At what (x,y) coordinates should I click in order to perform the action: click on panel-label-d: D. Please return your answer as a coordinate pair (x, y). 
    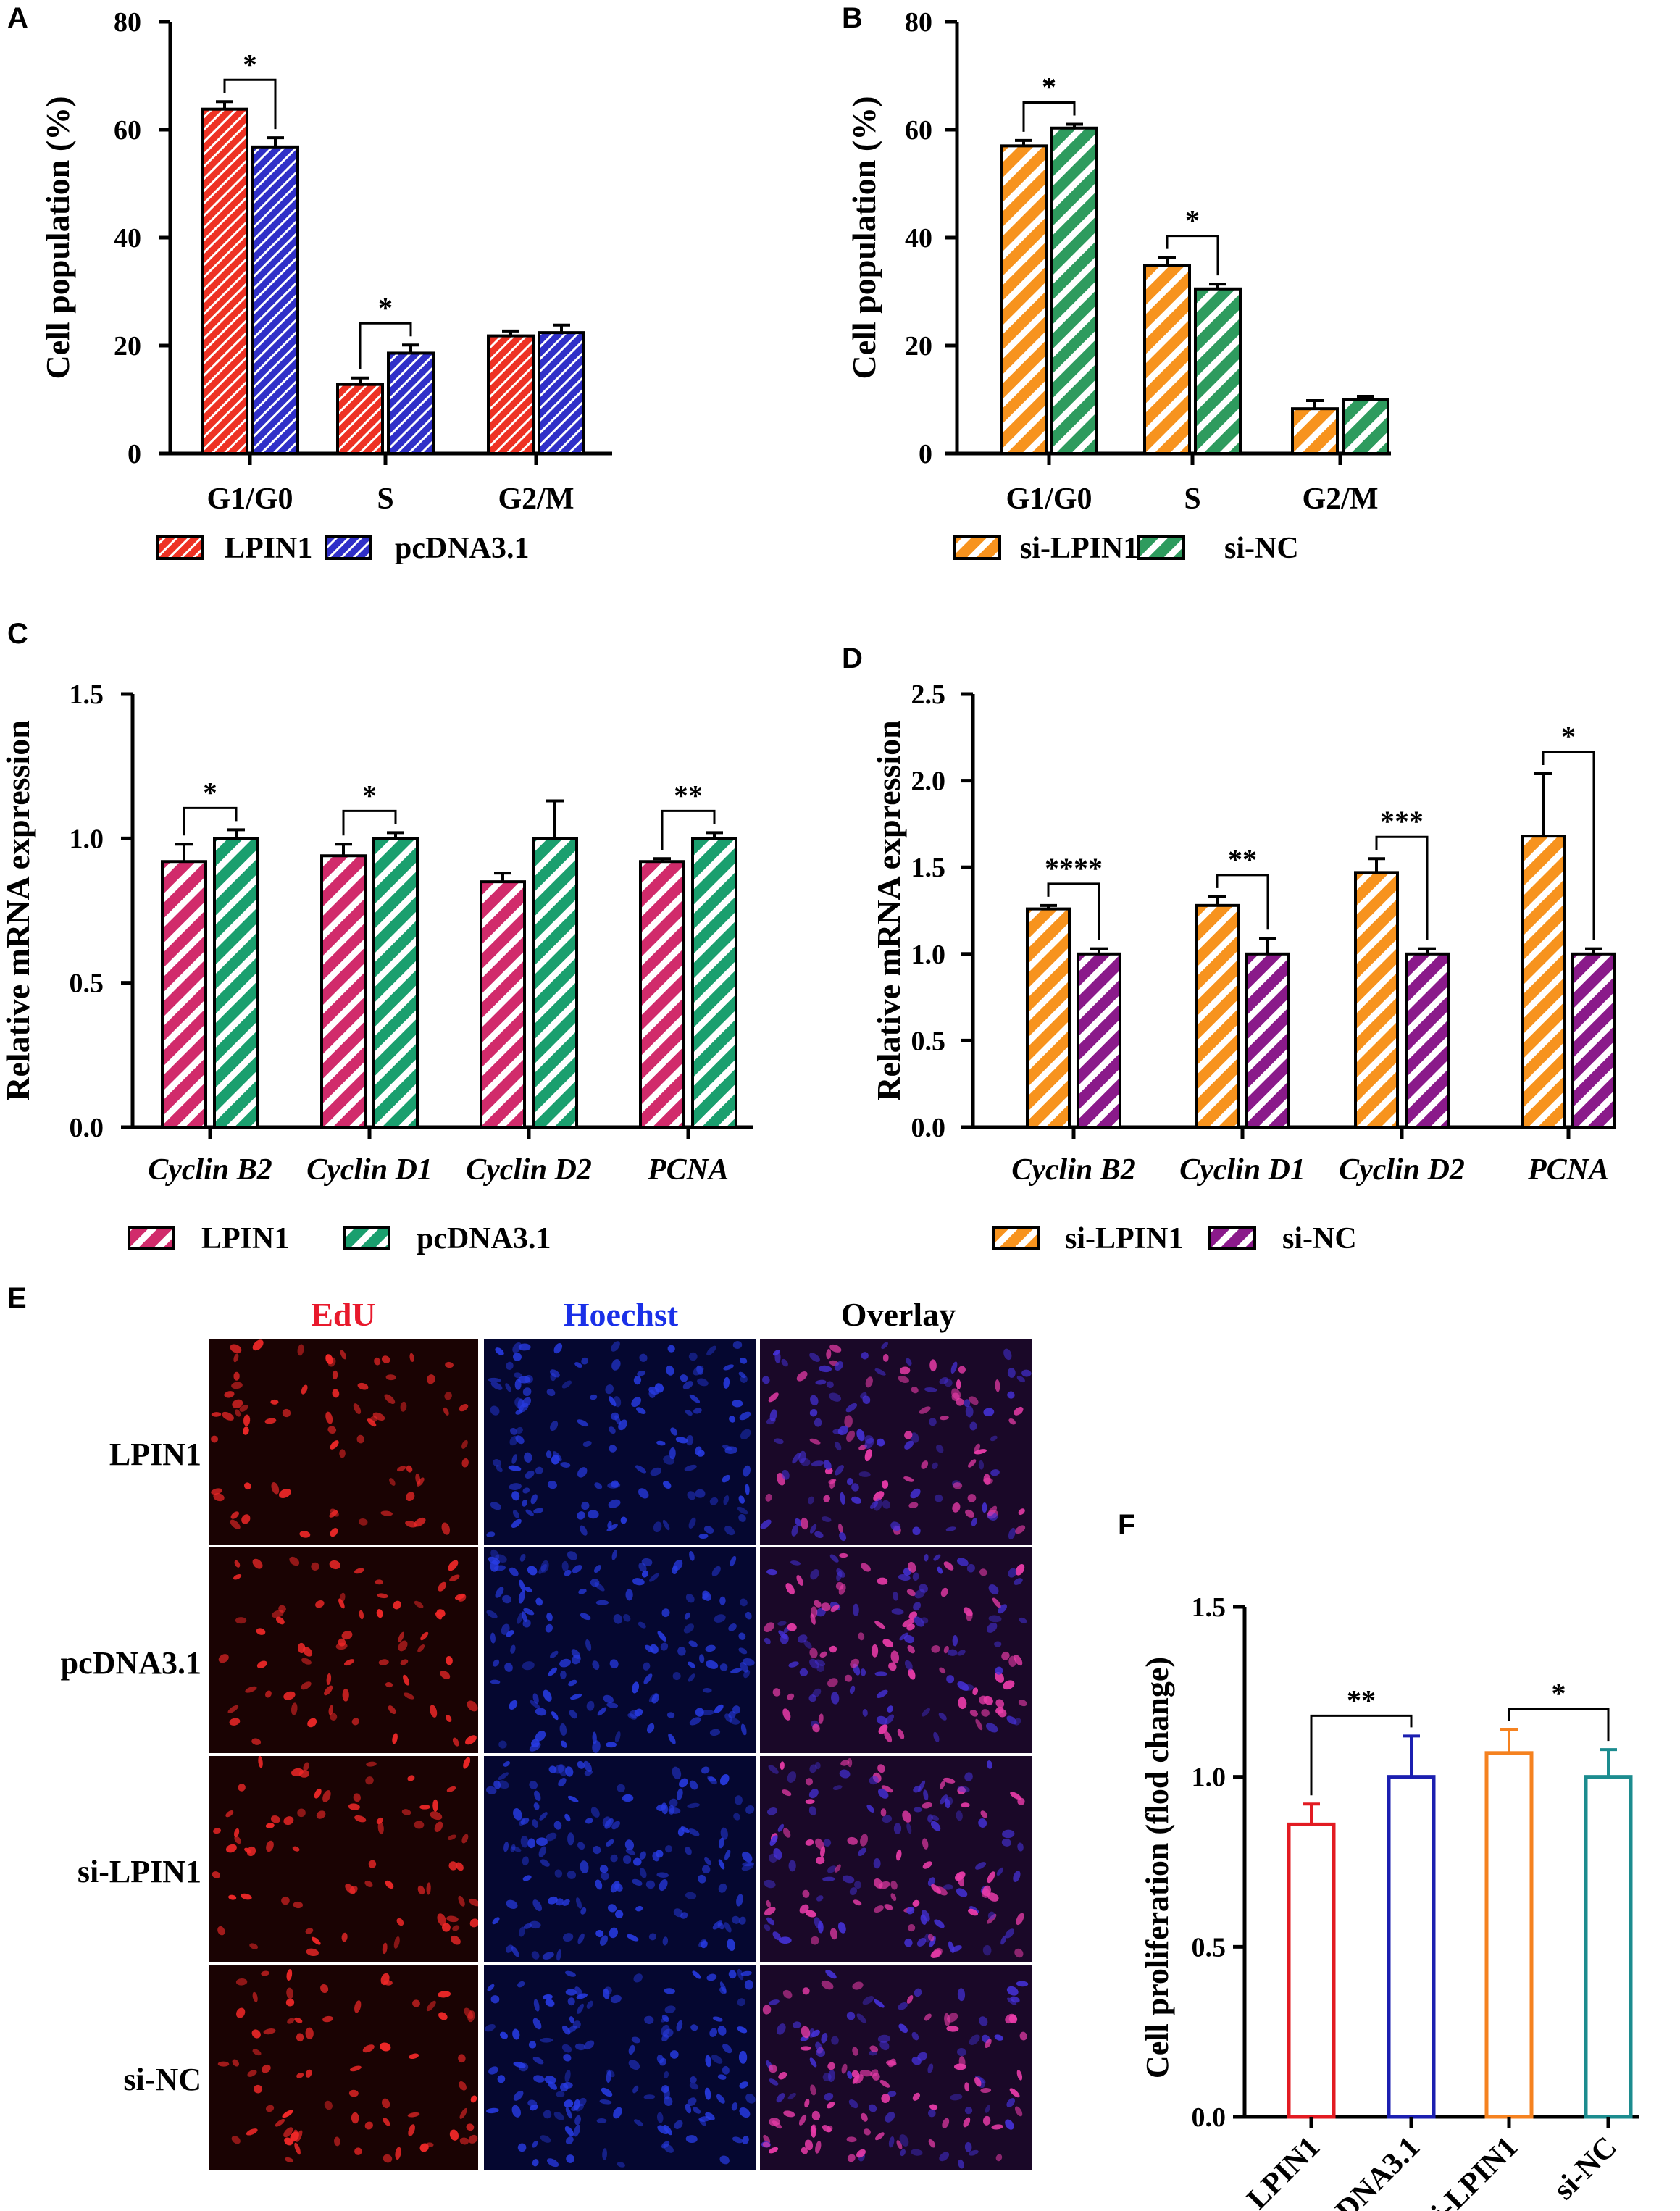
    Looking at the image, I should click on (852, 658).